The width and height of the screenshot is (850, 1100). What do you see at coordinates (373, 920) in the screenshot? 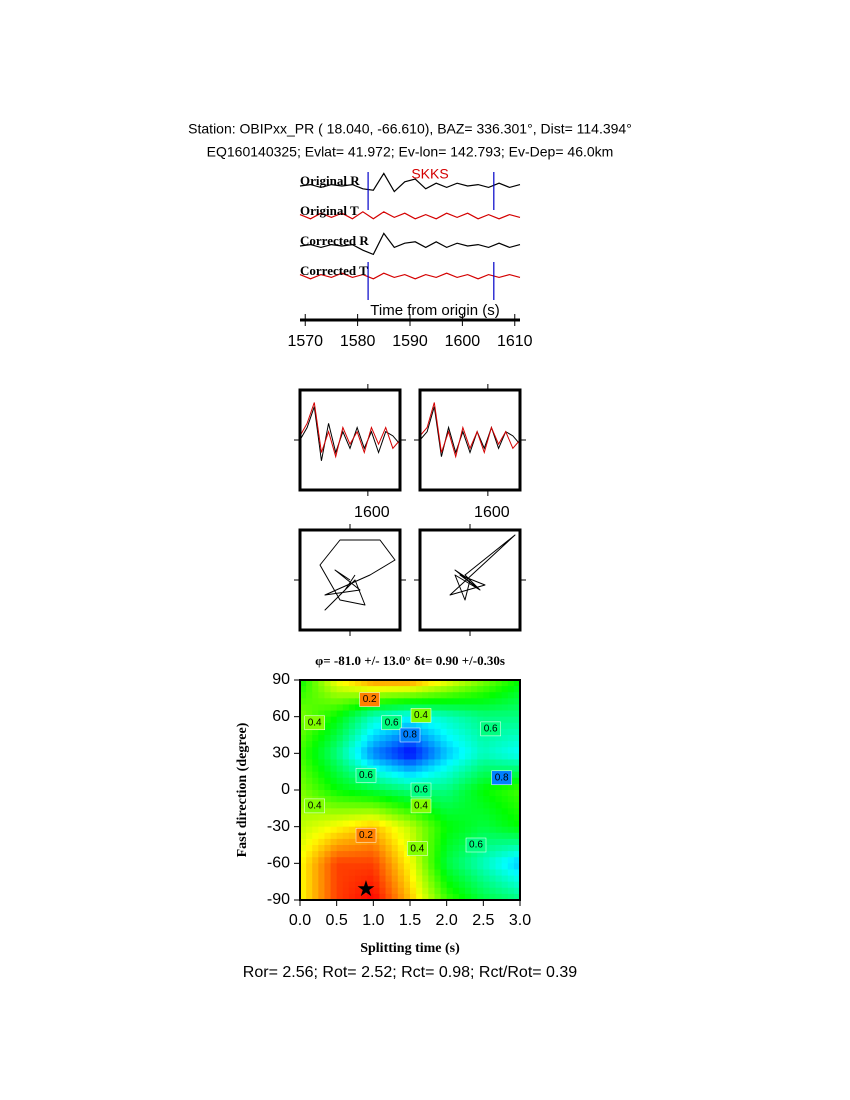
I see `x-tick-label: 1.0` at bounding box center [373, 920].